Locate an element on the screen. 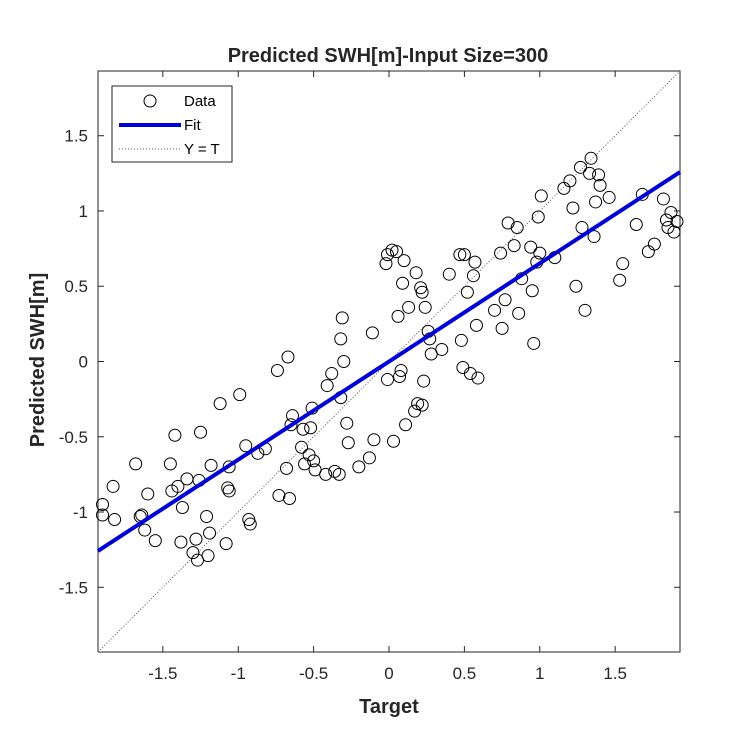 This screenshot has height=750, width=751. y-tick-label: 1 is located at coordinates (83, 211).